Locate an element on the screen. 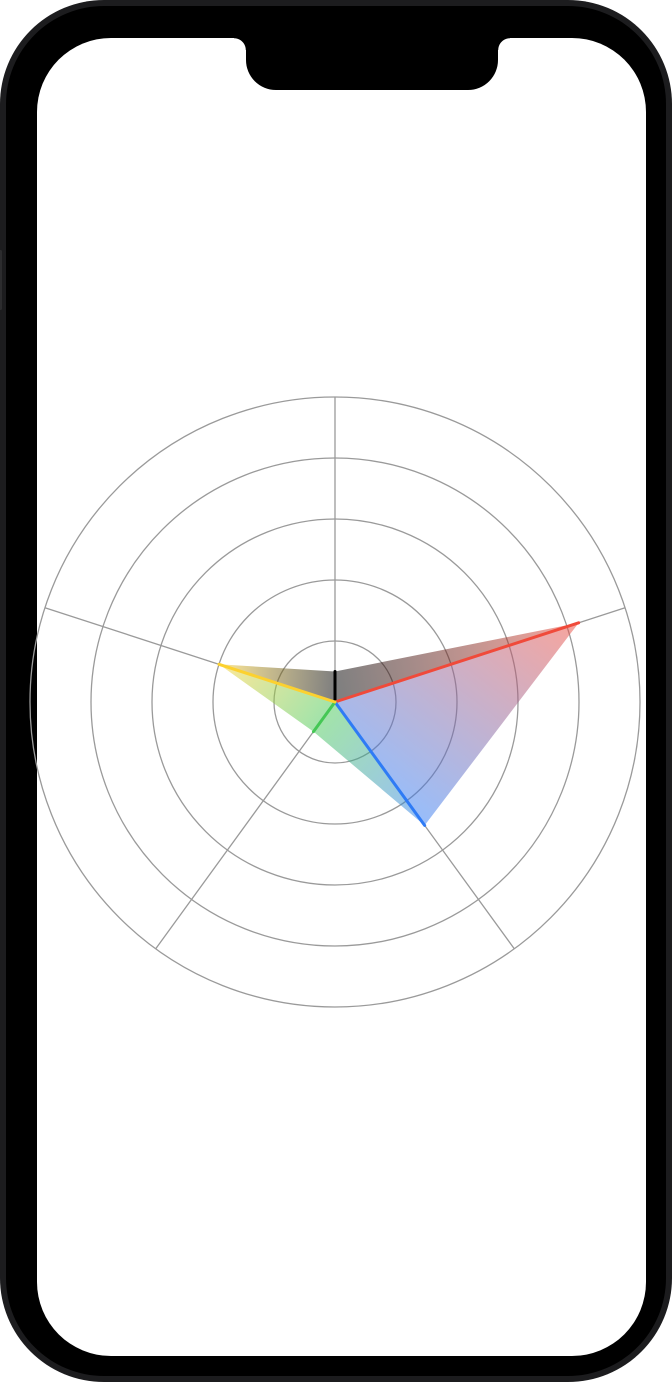 The width and height of the screenshot is (672, 1382). series-sector-axis-south-southwest is located at coordinates (276, 698).